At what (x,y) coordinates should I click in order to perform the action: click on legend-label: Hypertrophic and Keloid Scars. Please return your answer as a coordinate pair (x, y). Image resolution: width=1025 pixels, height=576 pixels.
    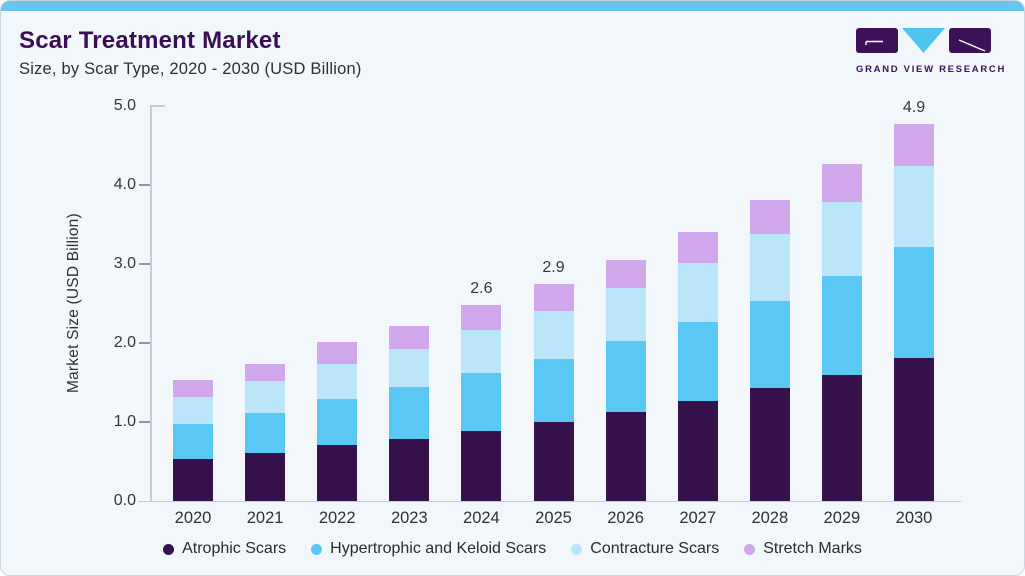
    Looking at the image, I should click on (438, 548).